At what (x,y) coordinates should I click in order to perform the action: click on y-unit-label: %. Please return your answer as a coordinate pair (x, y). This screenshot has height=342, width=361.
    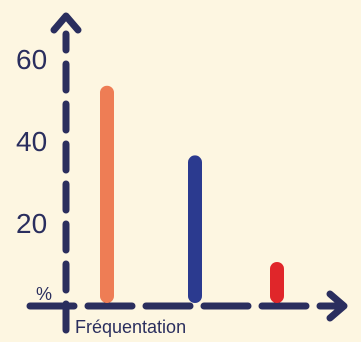
    Looking at the image, I should click on (44, 294).